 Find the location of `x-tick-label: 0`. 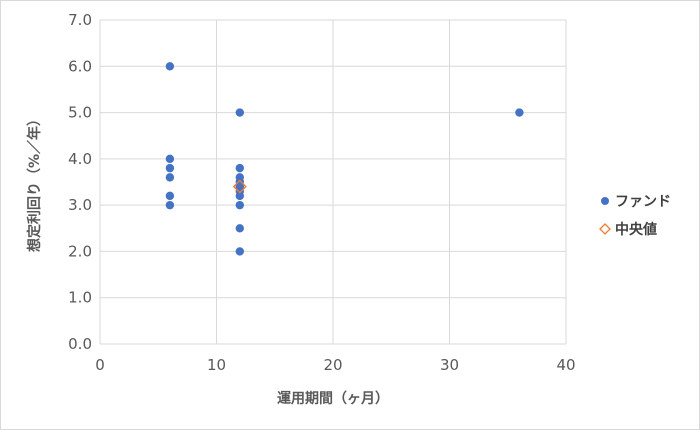

x-tick-label: 0 is located at coordinates (100, 365).